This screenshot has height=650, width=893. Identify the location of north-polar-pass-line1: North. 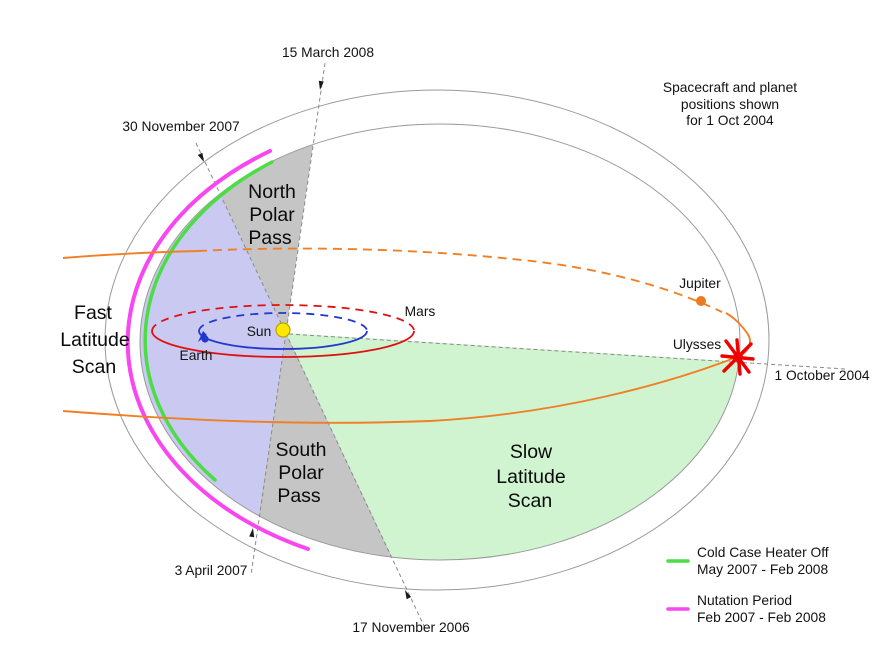
(272, 192).